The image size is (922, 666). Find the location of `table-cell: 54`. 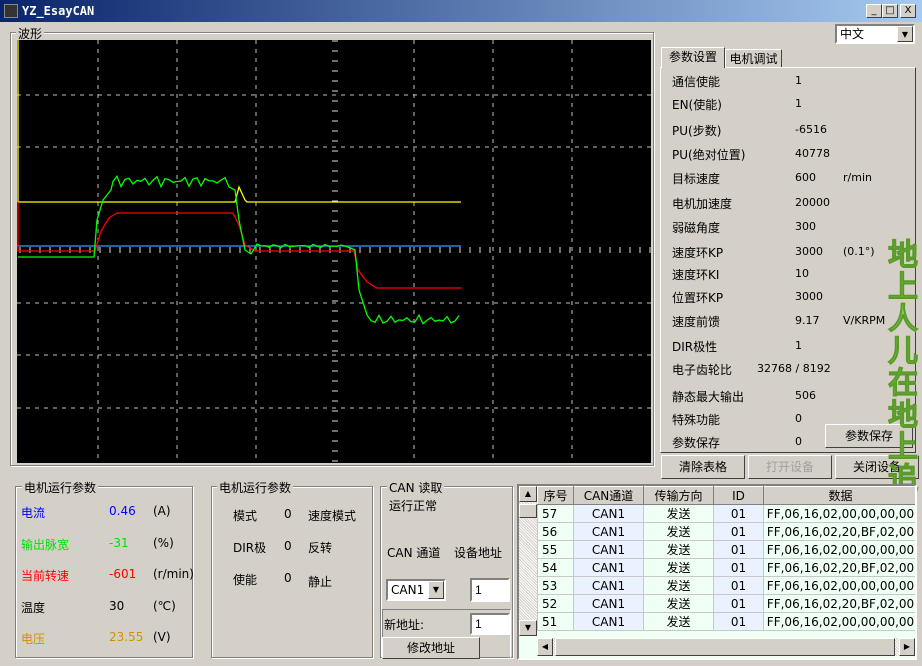

table-cell: 54 is located at coordinates (555, 567).